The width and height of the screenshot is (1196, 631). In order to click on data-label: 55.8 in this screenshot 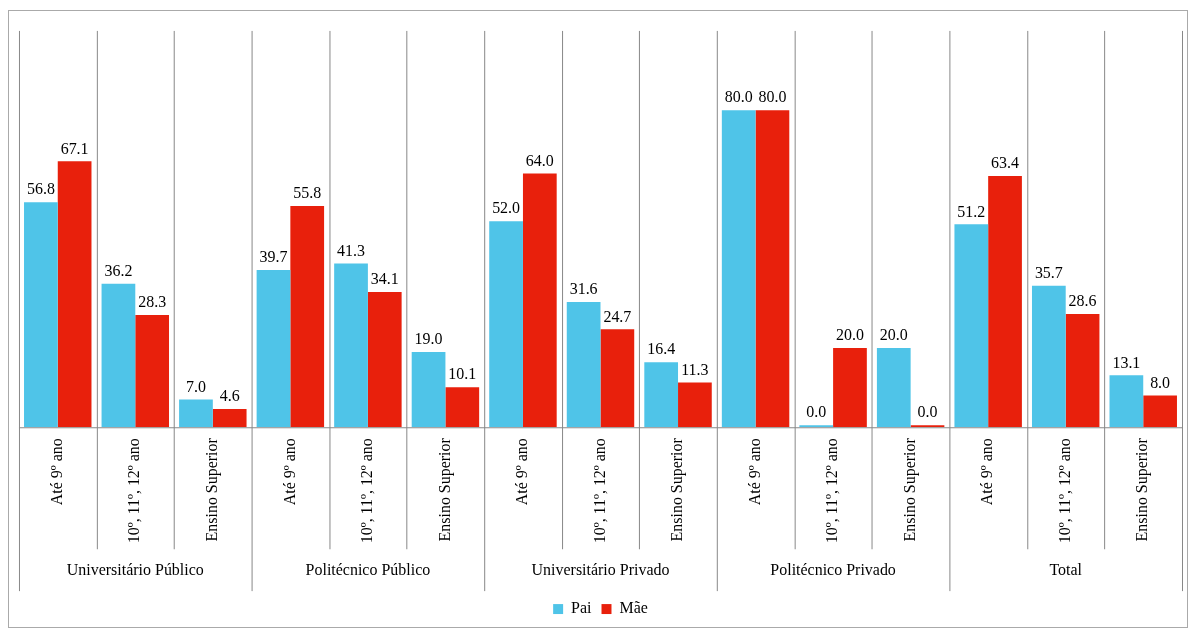, I will do `click(307, 193)`.